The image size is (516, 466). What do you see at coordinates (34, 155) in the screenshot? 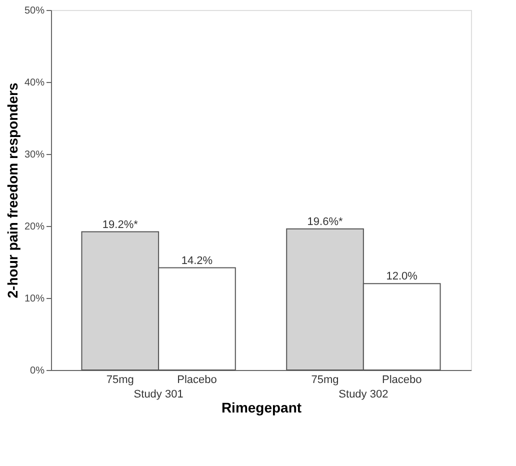
I see `y-tick-label: 30%` at bounding box center [34, 155].